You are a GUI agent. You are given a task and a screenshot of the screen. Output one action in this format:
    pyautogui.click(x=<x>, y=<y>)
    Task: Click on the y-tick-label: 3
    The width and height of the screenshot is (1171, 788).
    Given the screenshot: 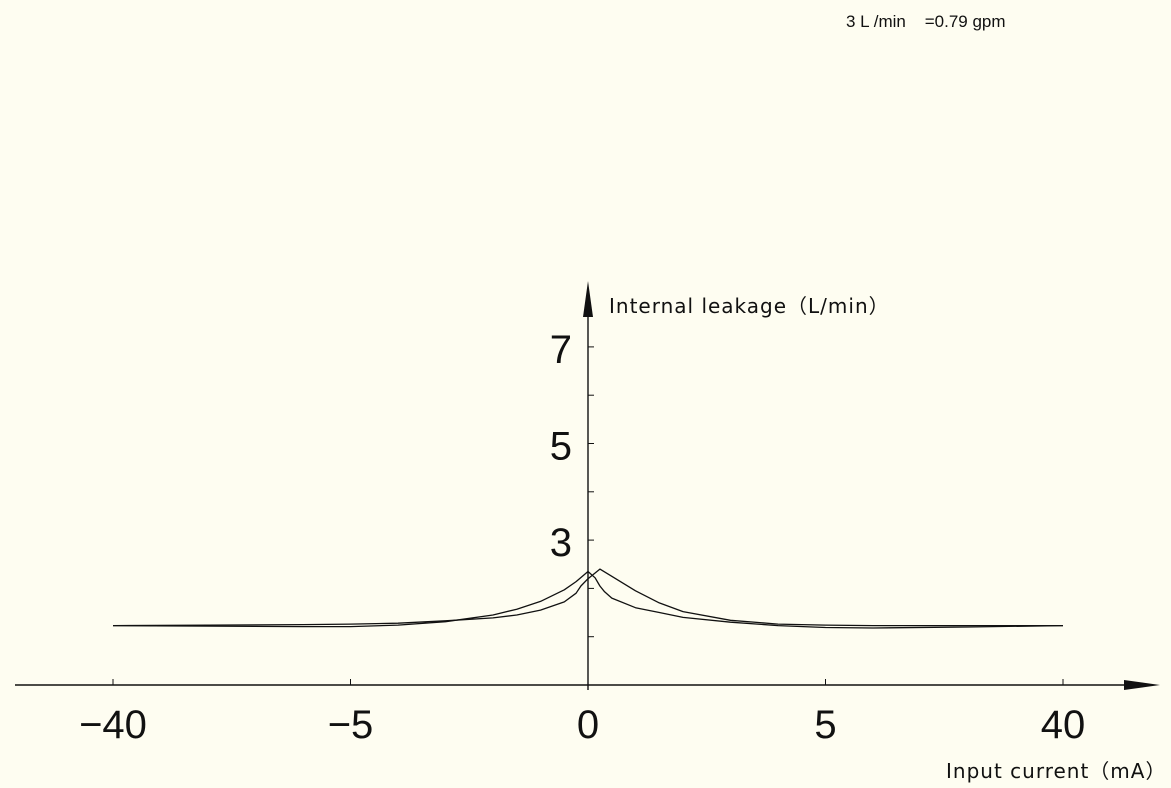 What is the action you would take?
    pyautogui.click(x=561, y=543)
    